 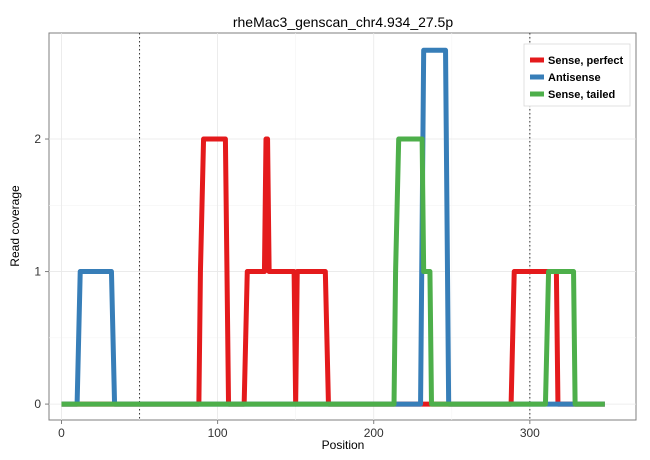 I want to click on legend-label-1: Antisense, so click(x=574, y=78).